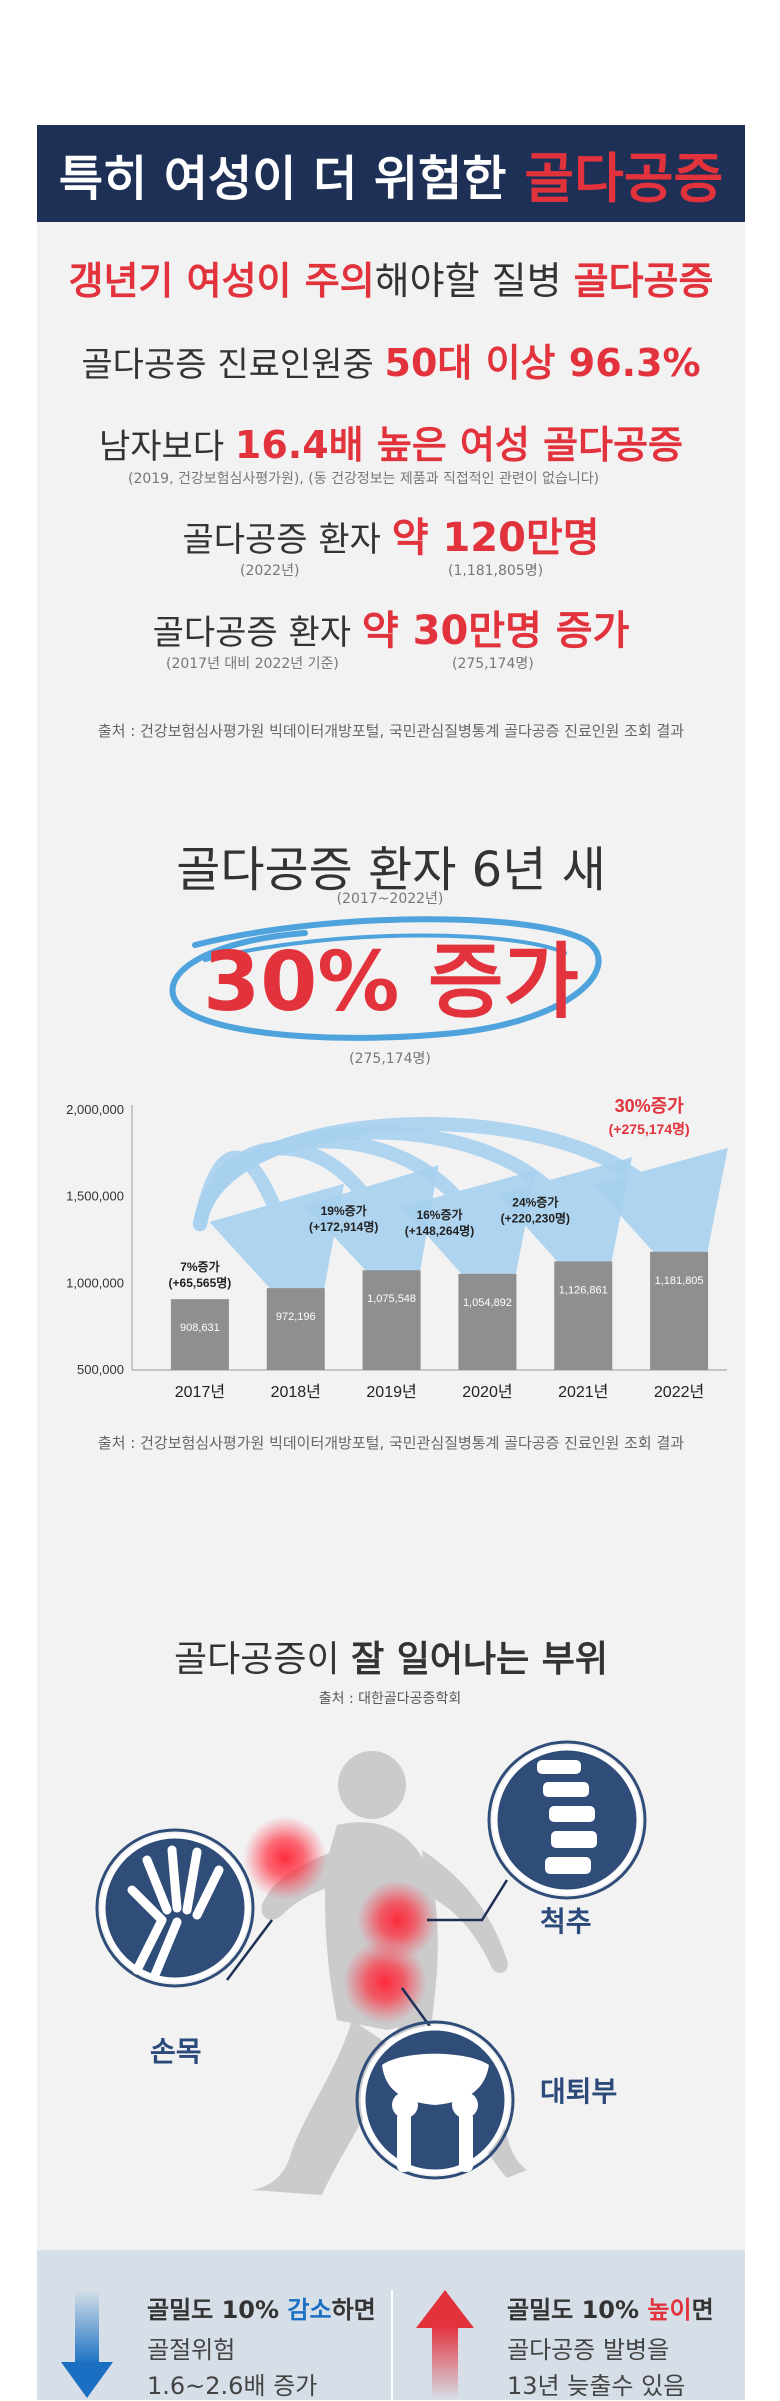 The height and width of the screenshot is (2401, 780). I want to click on x-tick-label: 2017년, so click(200, 1392).